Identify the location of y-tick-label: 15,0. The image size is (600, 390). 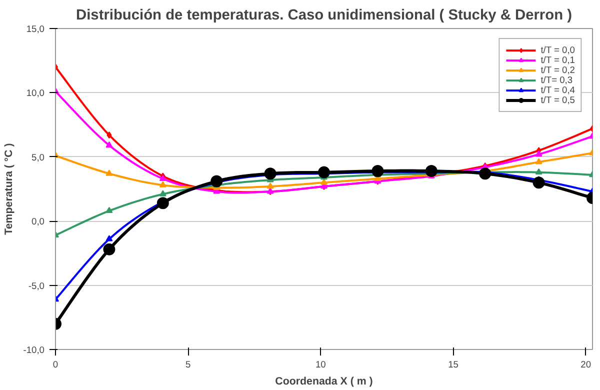
(35, 29).